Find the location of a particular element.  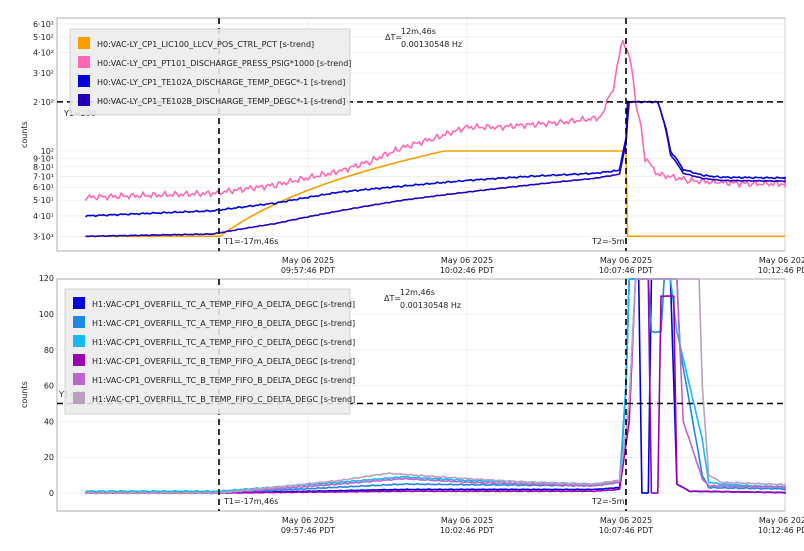

bottom-y-tick-label: 20 is located at coordinates (49, 457).